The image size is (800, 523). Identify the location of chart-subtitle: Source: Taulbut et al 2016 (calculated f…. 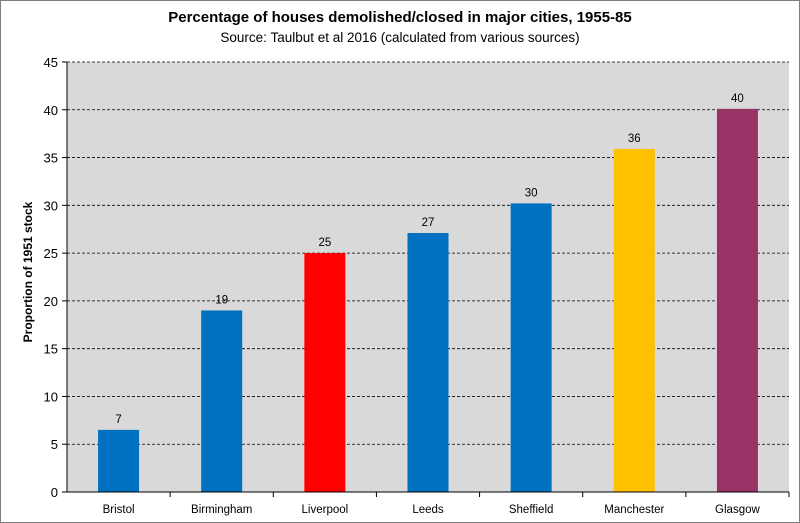
(400, 37).